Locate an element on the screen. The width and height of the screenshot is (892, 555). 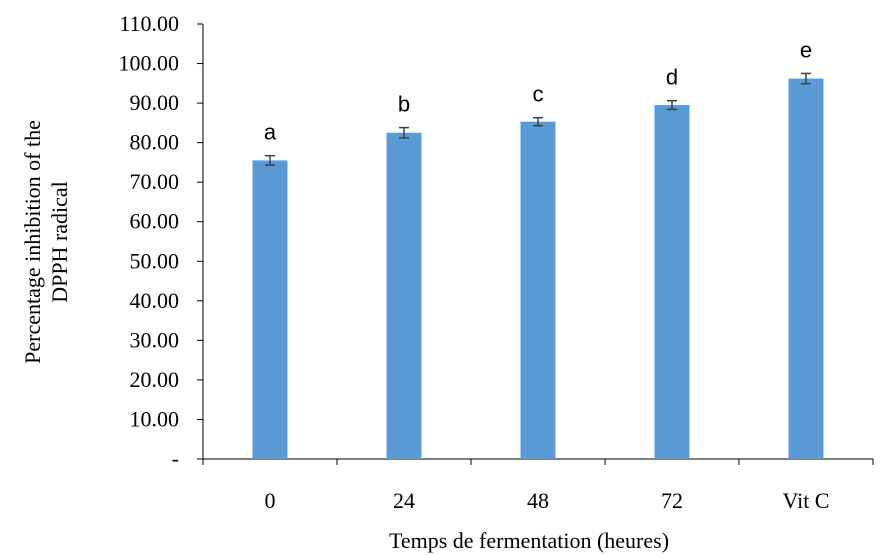
x-tick-label: 0 is located at coordinates (270, 500).